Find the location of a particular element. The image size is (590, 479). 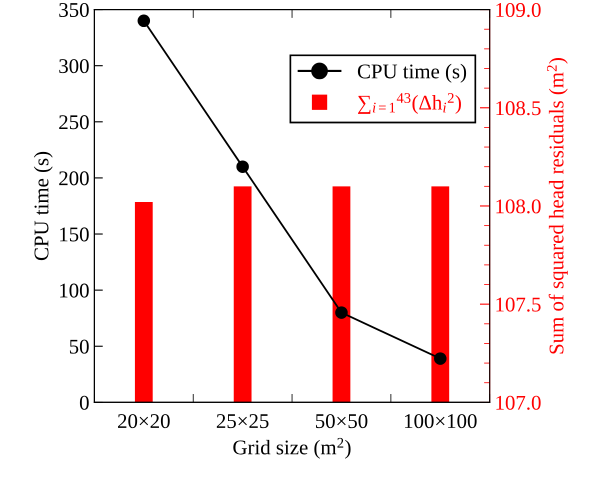

x-tick-label: 100×100 is located at coordinates (440, 421).